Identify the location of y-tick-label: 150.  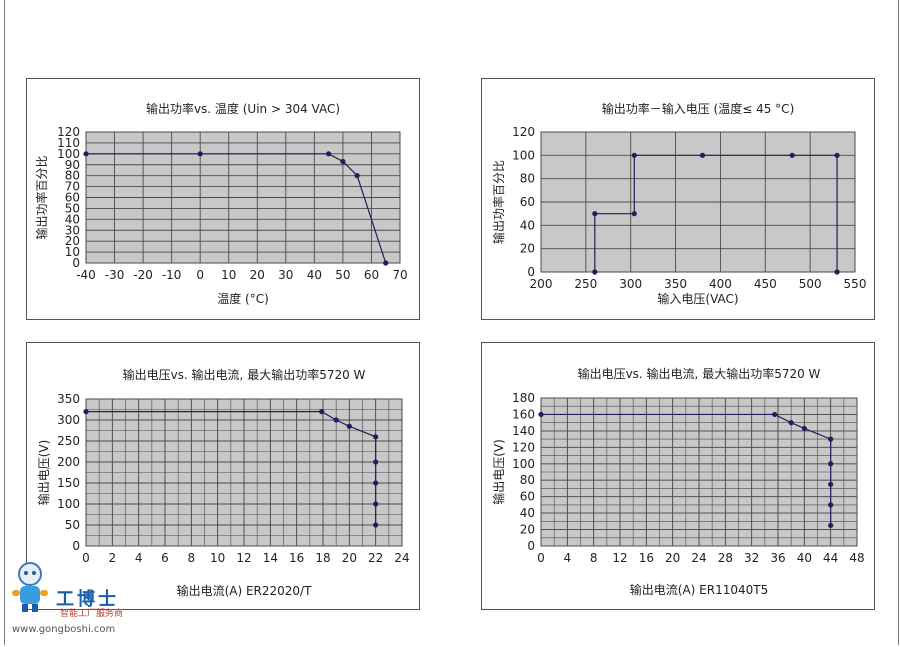
(68, 483).